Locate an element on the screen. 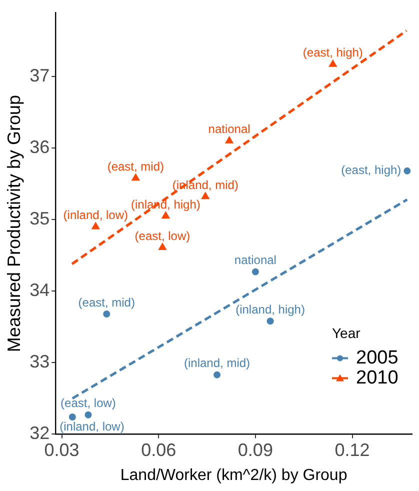  y-tick-label: 37 is located at coordinates (40, 75).